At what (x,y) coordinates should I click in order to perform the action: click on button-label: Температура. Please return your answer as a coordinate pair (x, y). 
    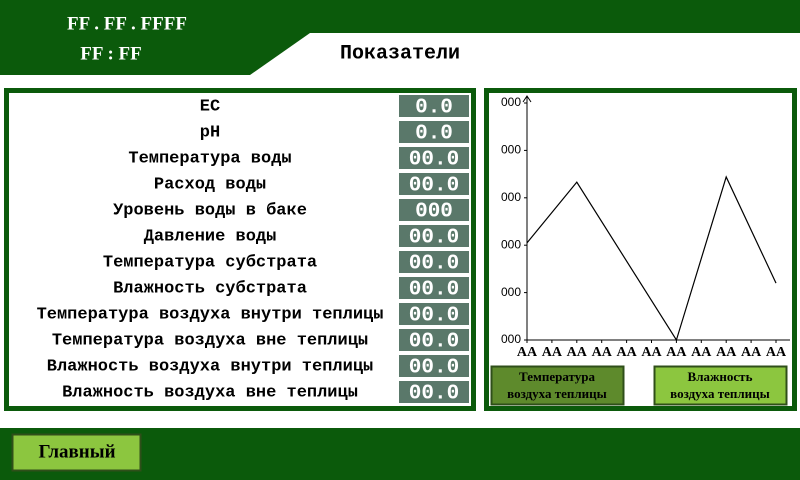
    Looking at the image, I should click on (557, 376).